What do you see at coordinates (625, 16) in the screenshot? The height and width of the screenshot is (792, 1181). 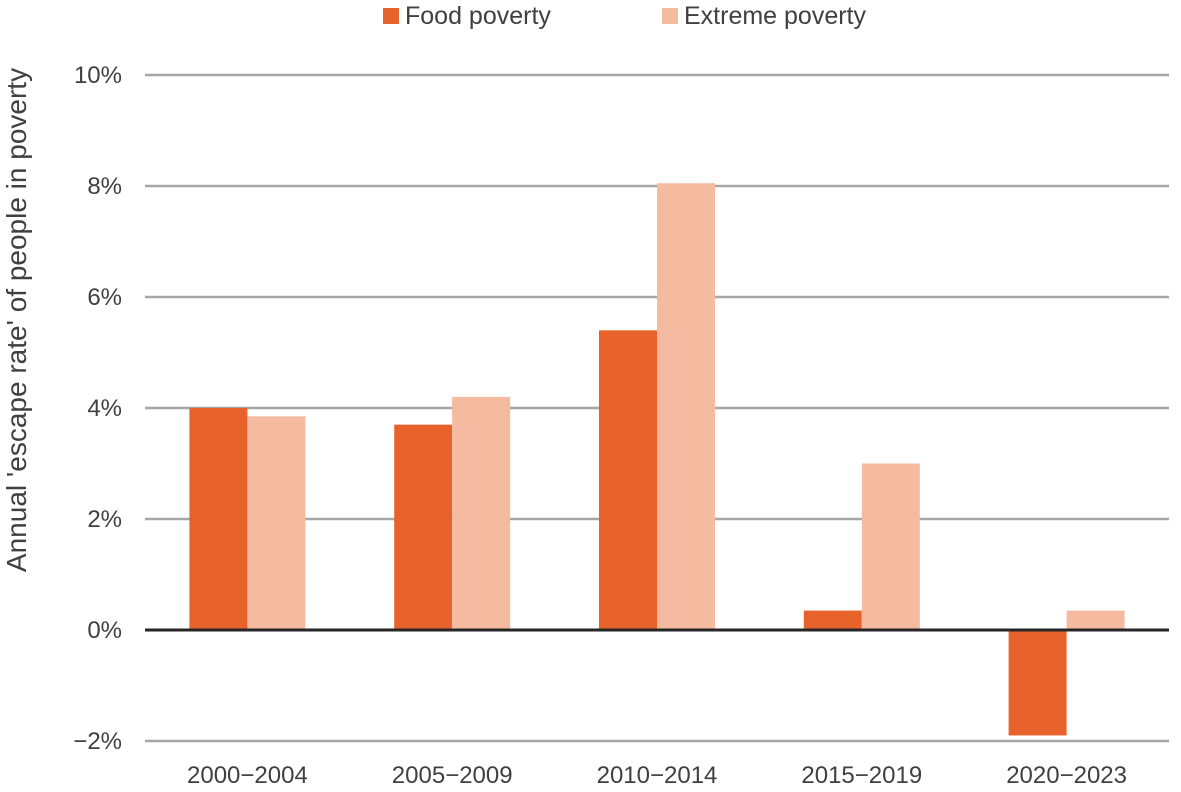 I see `legend: Food poverty Extreme poverty` at bounding box center [625, 16].